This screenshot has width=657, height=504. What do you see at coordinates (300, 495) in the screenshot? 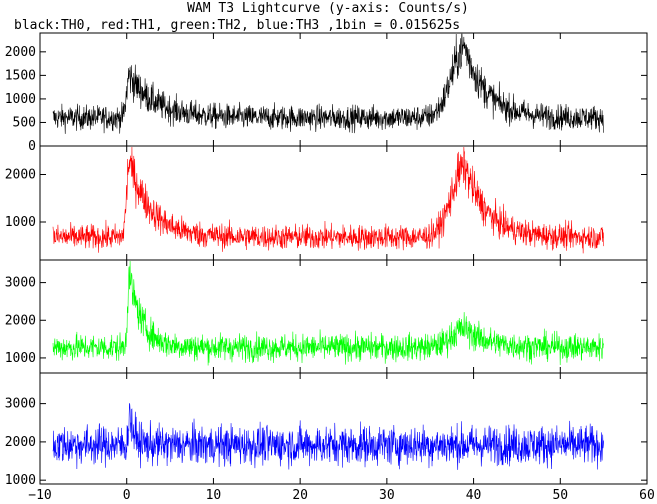
I see `x-tick-label: 20` at bounding box center [300, 495].